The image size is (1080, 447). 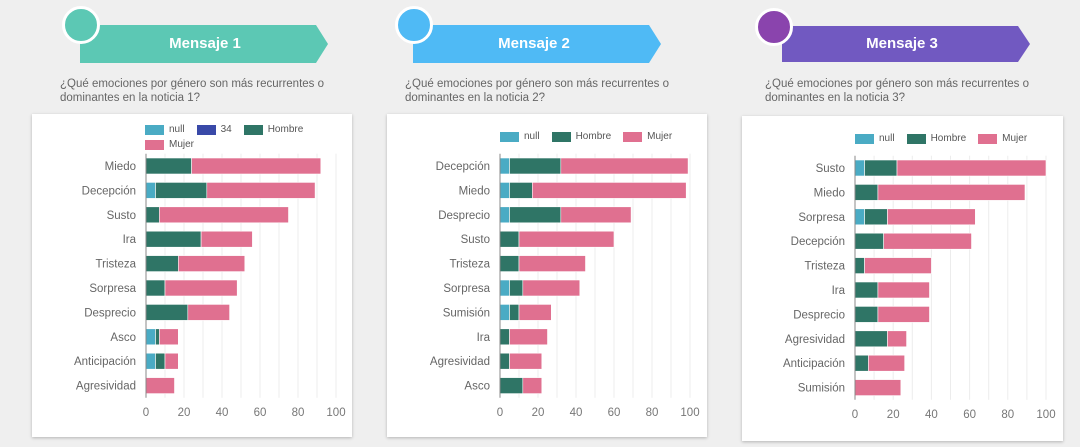 What do you see at coordinates (112, 289) in the screenshot?
I see `category-label: Sorpresa` at bounding box center [112, 289].